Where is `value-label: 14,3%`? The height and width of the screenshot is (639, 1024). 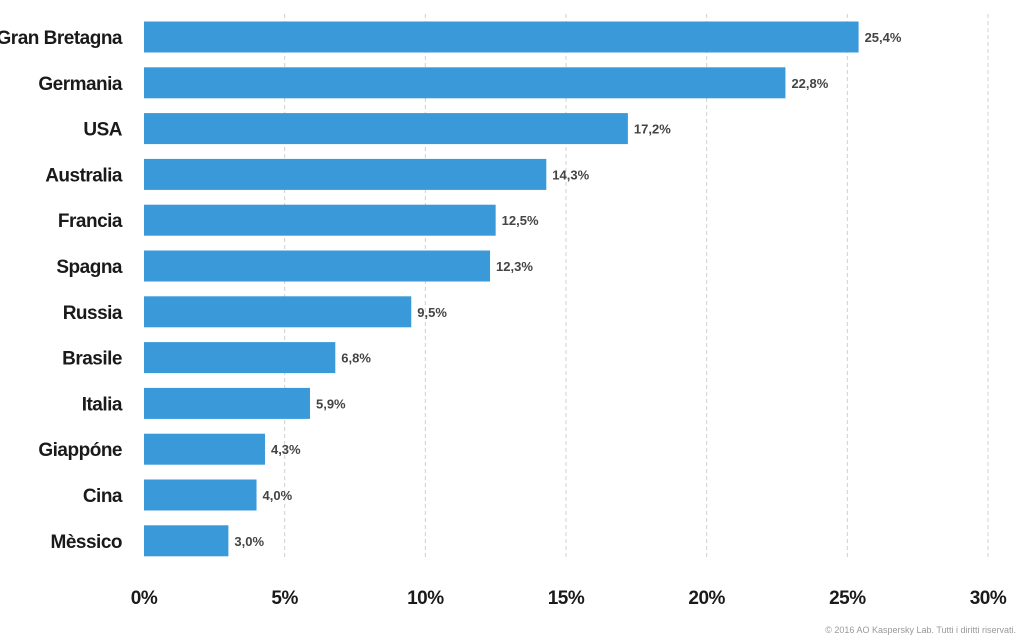 value-label: 14,3% is located at coordinates (570, 174).